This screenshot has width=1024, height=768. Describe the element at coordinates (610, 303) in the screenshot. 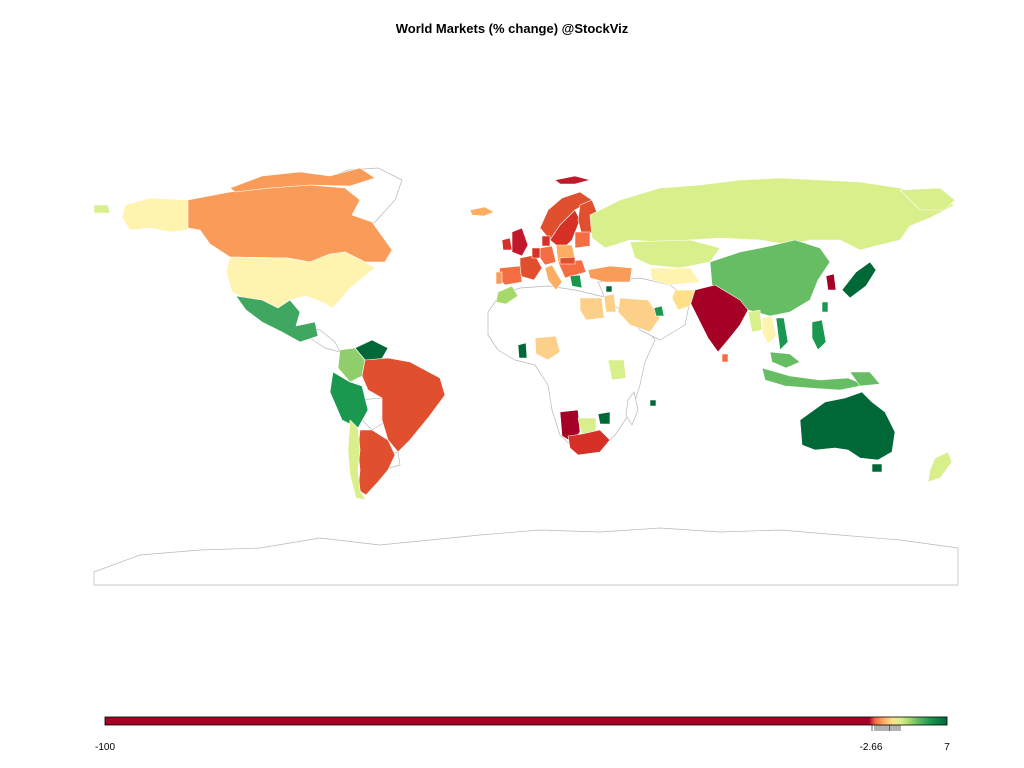

I see `jordan-israel` at that location.